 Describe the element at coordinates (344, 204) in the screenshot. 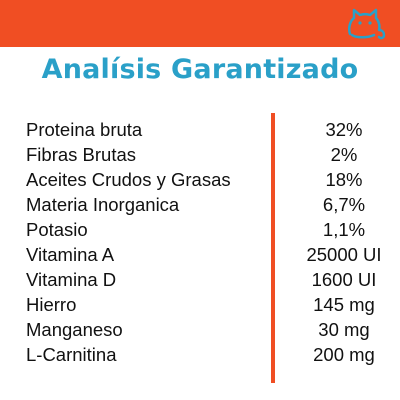

I see `row-value: 6,7%` at that location.